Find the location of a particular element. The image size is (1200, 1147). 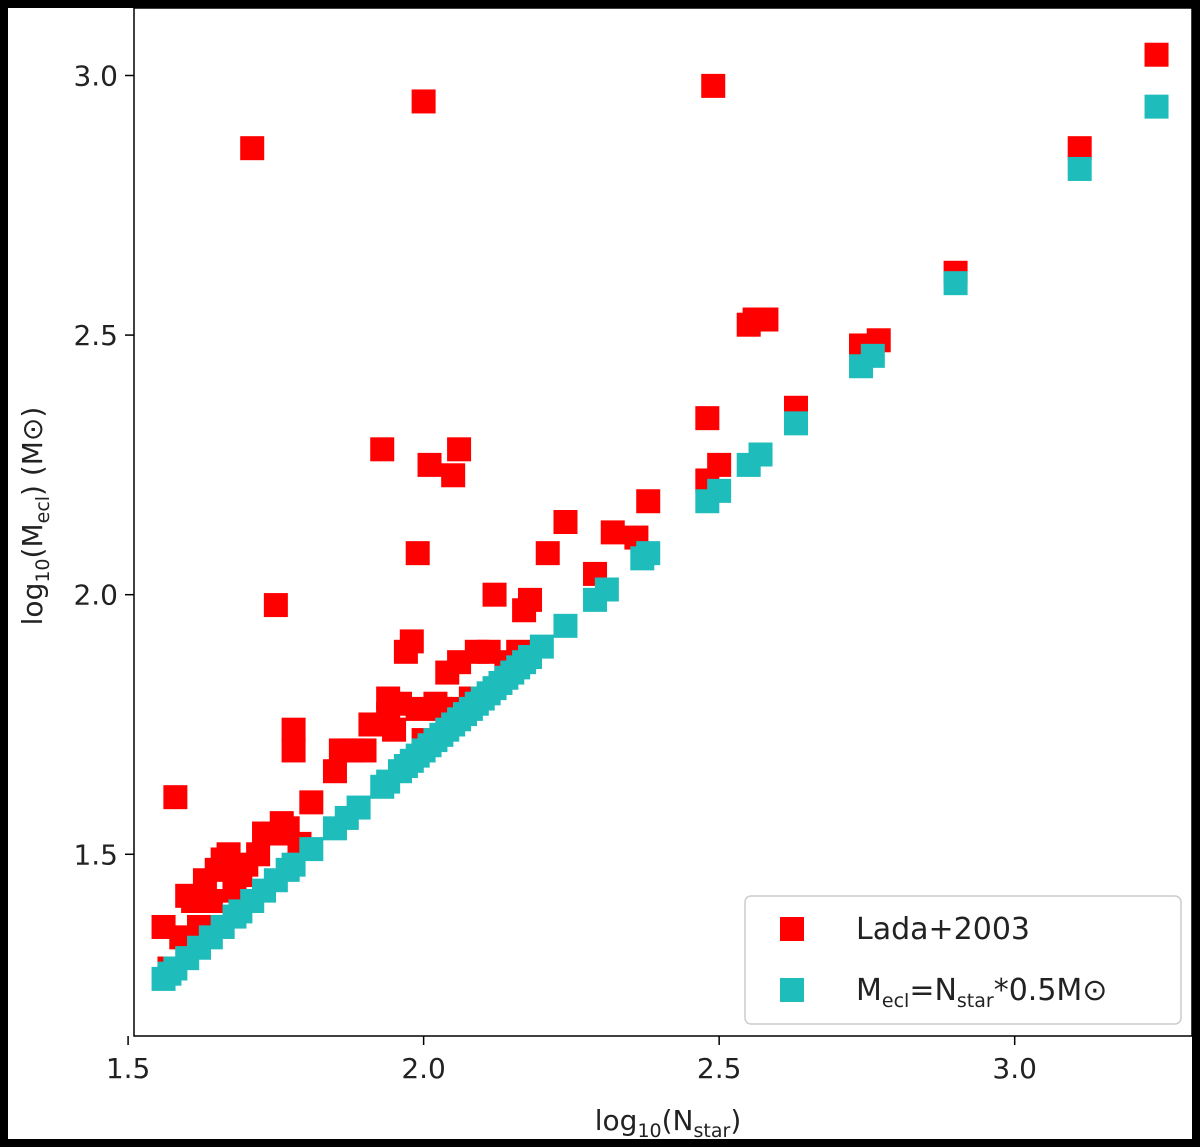

y-axis-label: log10(Mecl) (M⊙) is located at coordinates (35, 516).